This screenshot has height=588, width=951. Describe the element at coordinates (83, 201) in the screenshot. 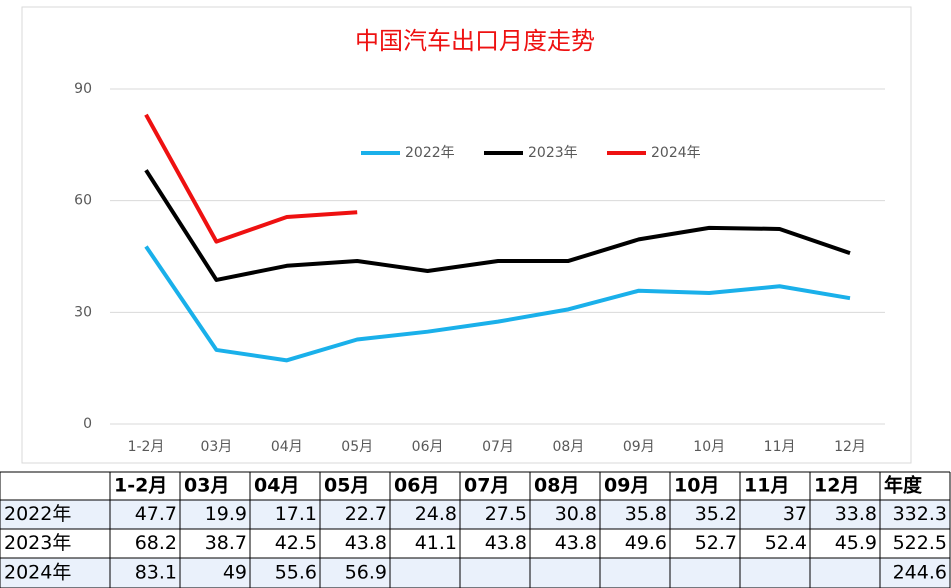

I see `y-tick-label: 60` at that location.